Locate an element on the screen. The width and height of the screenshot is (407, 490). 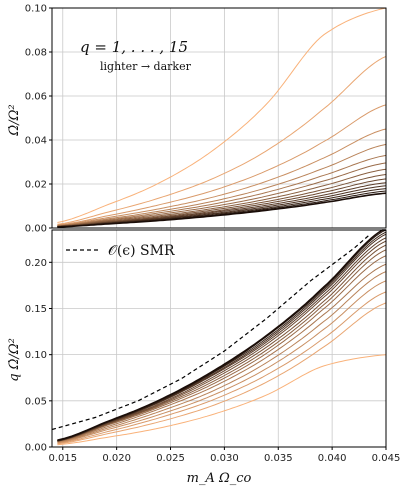
bottom-y-tick-label: 0.10 is located at coordinates (36, 355).